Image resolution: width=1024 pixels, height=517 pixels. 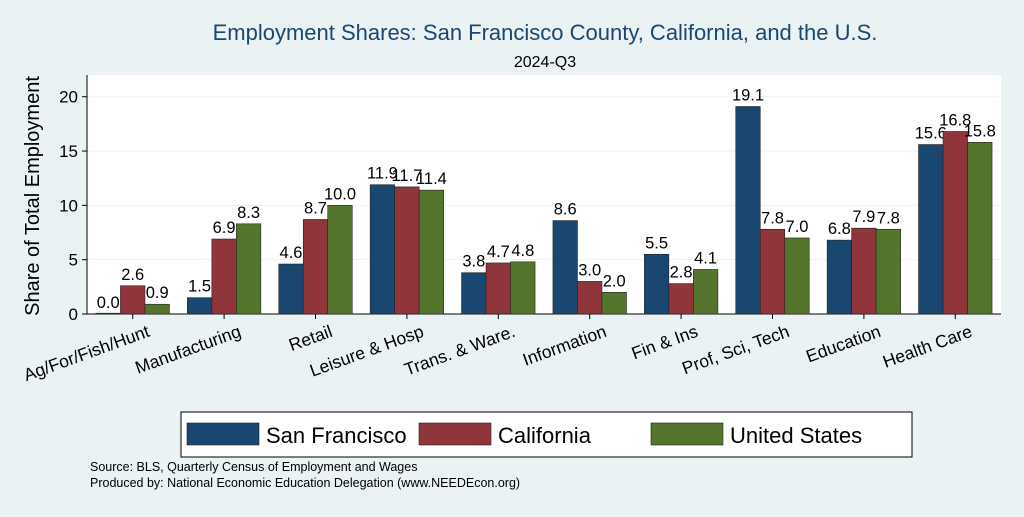 What do you see at coordinates (108, 303) in the screenshot?
I see `data-label-san-francisco-ag-for-fish-hunt: 0.0` at bounding box center [108, 303].